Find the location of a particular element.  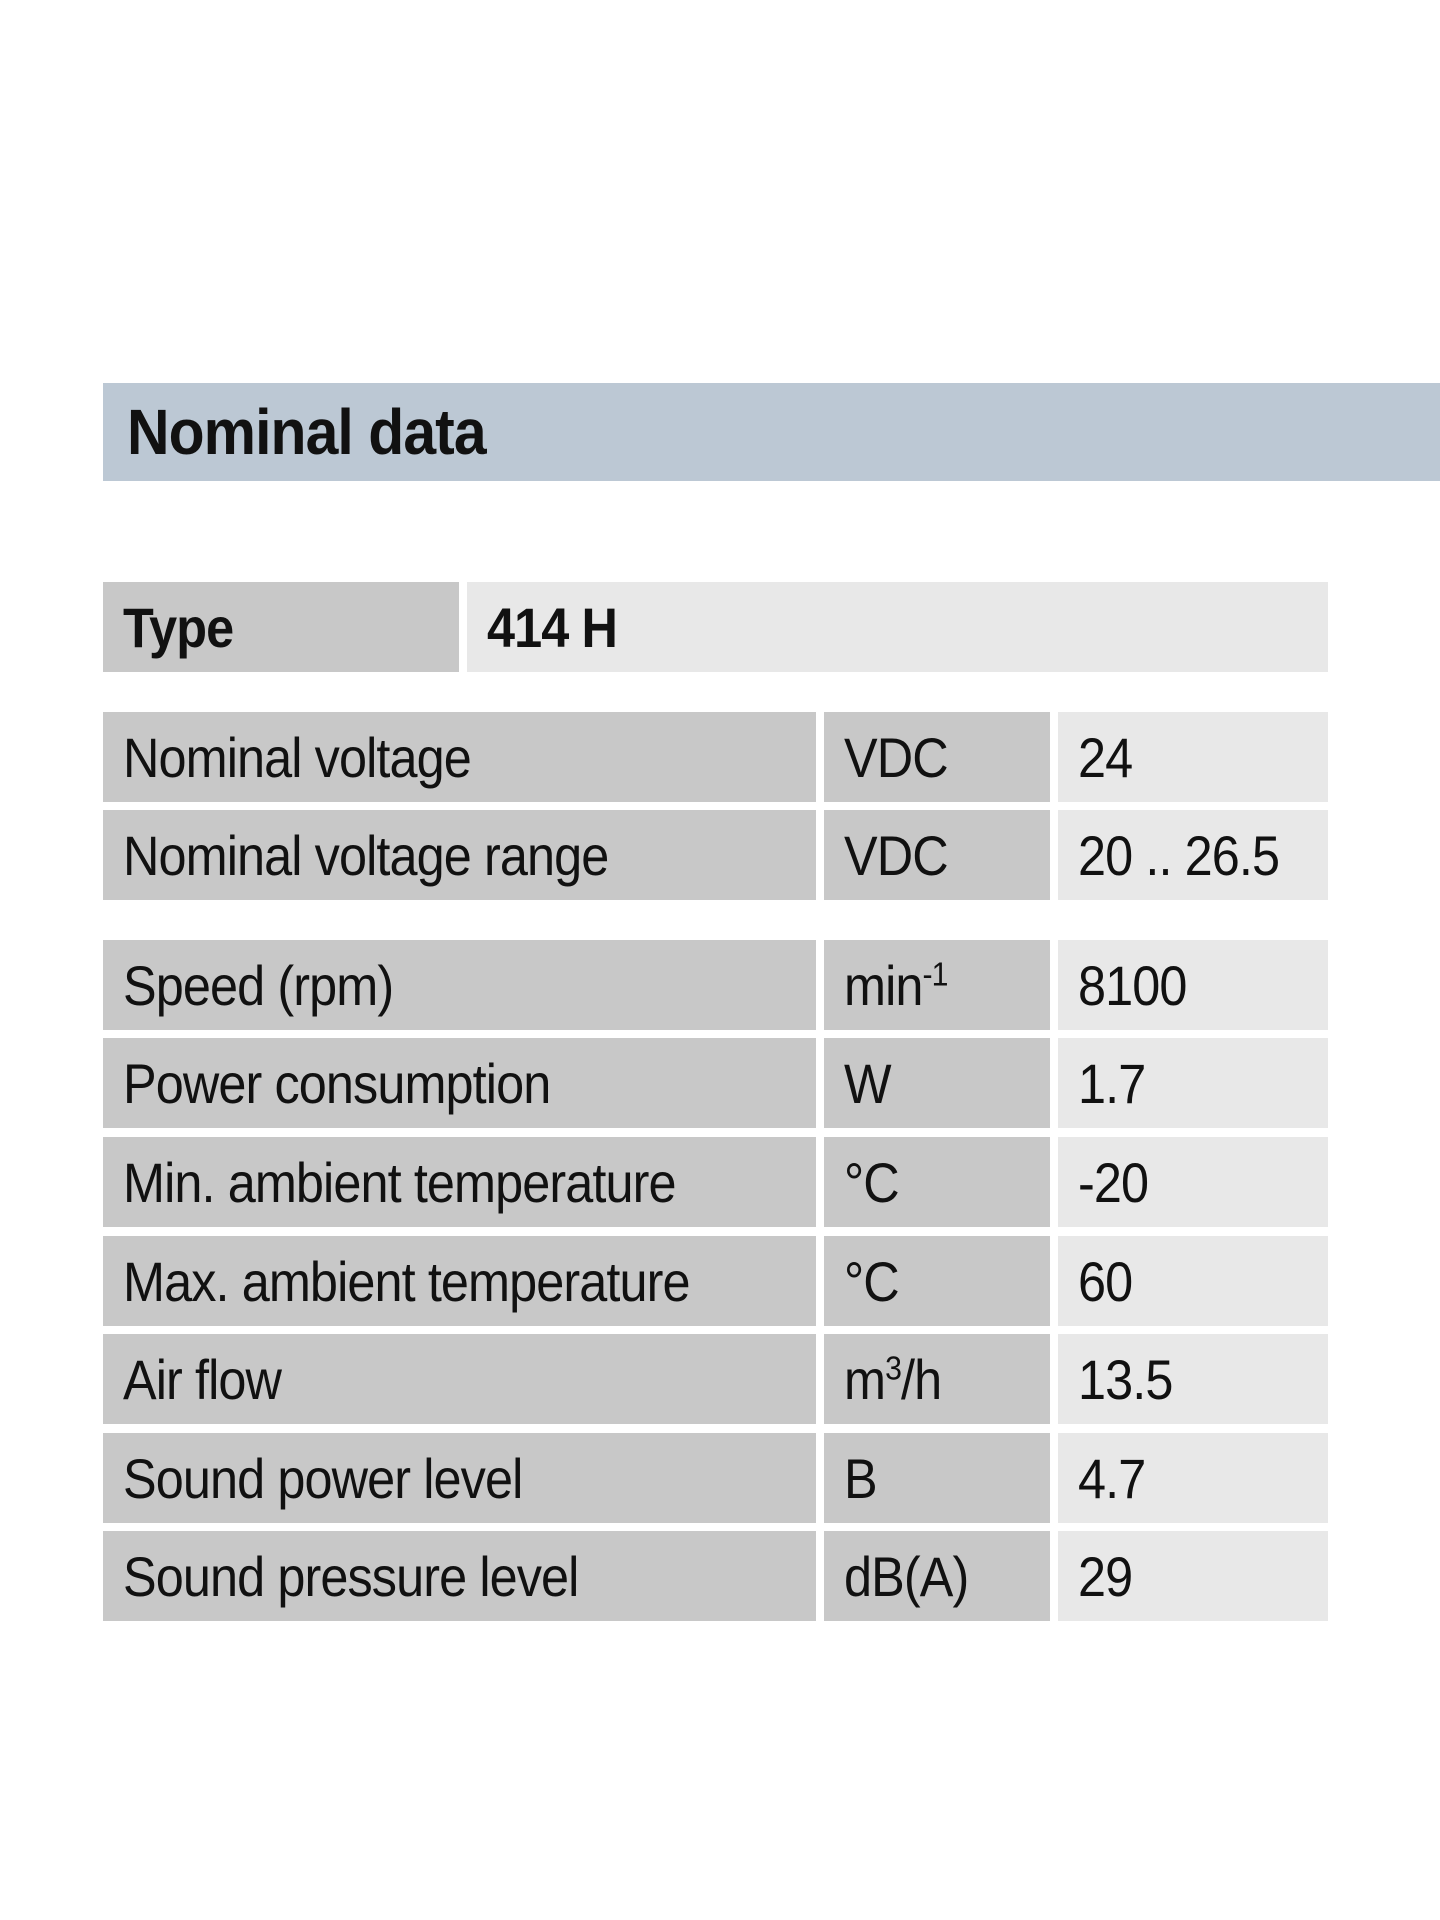

row-unit-cell: m3/h is located at coordinates (937, 1379).